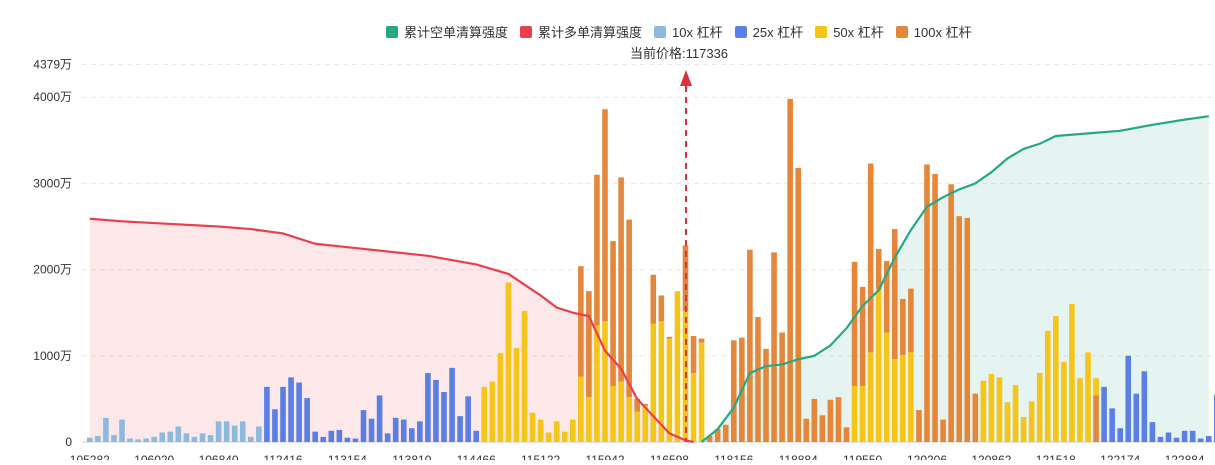 This screenshot has height=465, width=1215. I want to click on x-tick-label: 116598, so click(669, 456).